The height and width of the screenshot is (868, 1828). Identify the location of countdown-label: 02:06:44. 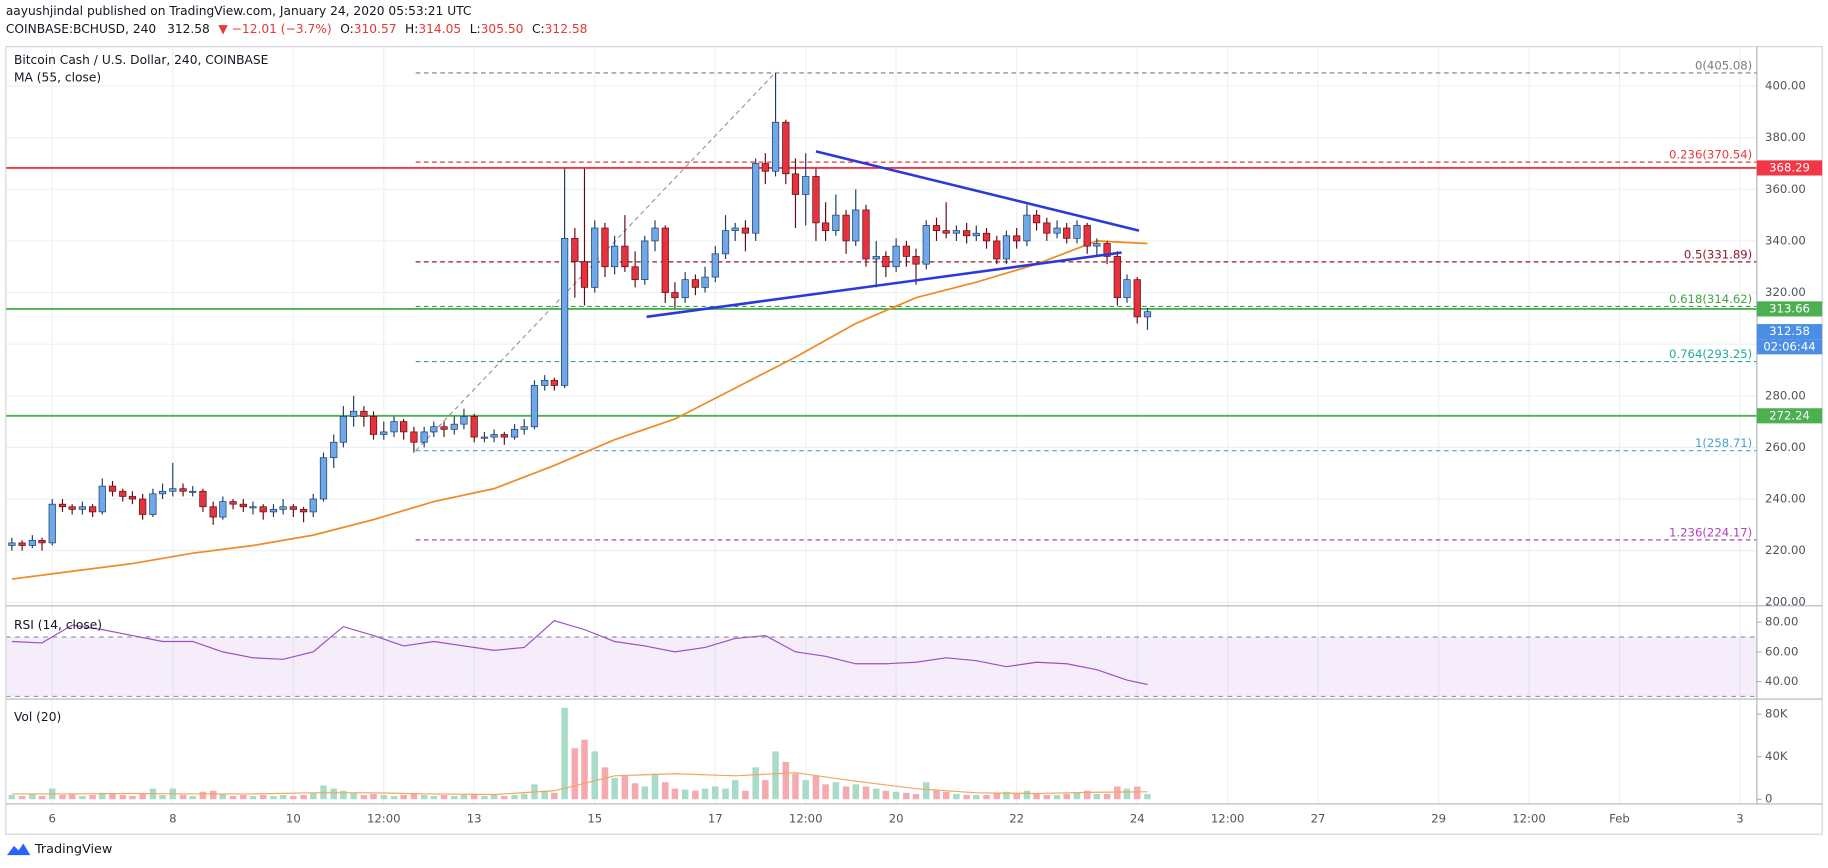
(1789, 346).